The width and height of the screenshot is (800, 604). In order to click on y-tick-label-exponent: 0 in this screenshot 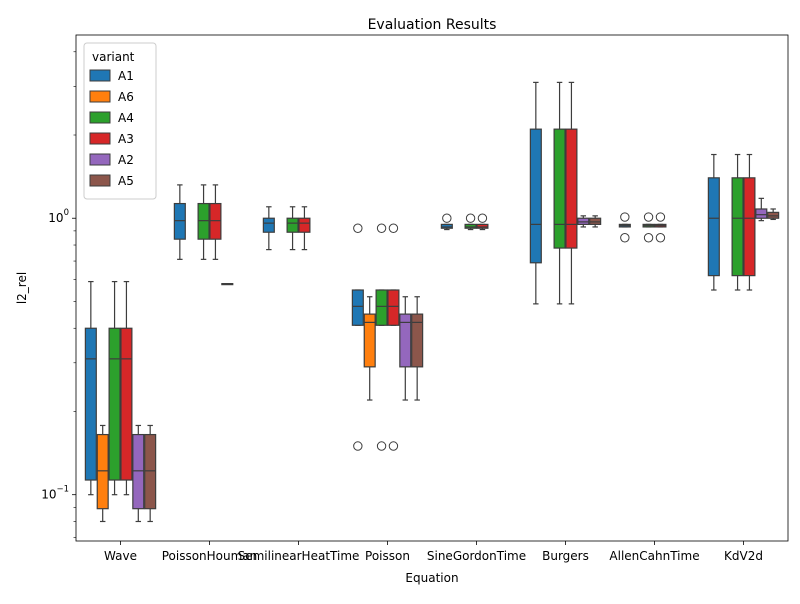, I will do `click(66, 213)`.